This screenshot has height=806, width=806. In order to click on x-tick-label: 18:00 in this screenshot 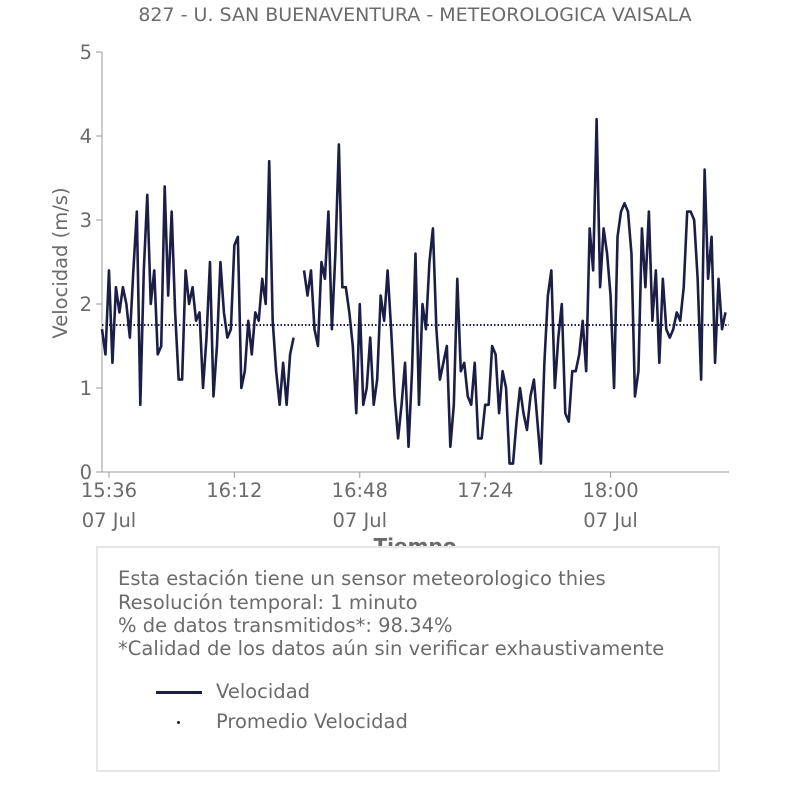, I will do `click(610, 490)`.